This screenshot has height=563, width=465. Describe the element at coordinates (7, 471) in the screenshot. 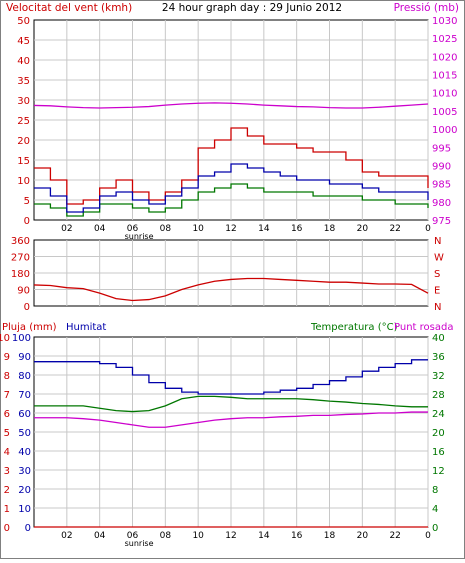

I see `y-tick-label: 3` at that location.